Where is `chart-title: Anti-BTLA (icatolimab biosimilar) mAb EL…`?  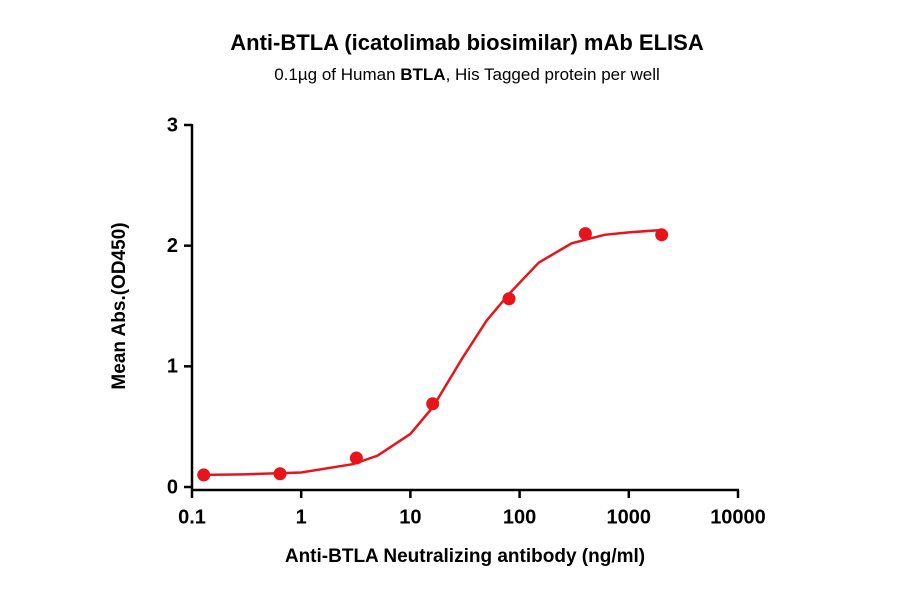 chart-title: Anti-BTLA (icatolimab biosimilar) mAb EL… is located at coordinates (467, 42).